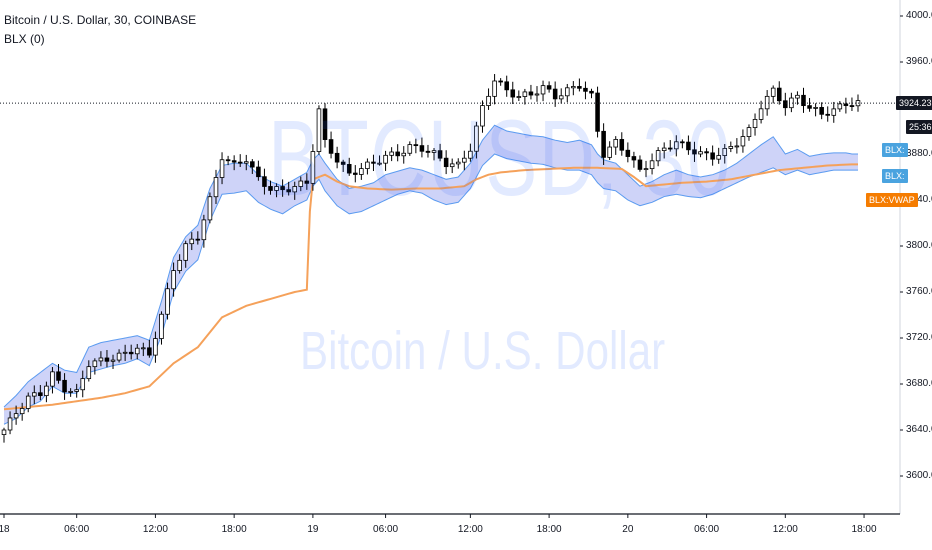  Describe the element at coordinates (483, 351) in the screenshot. I see `watermark-name: Bitcoin / U.S. Dollar` at that location.